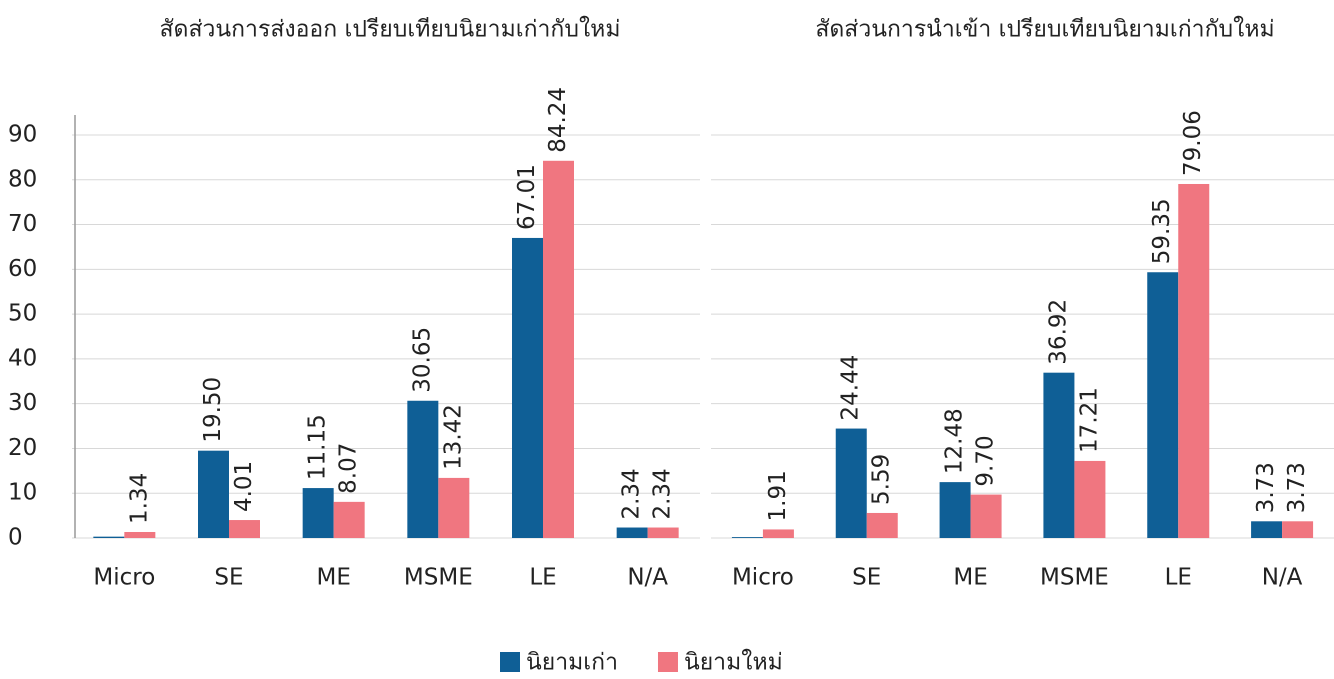 Image resolution: width=1334 pixels, height=679 pixels. What do you see at coordinates (22, 269) in the screenshot?
I see `y-tick-label: 60` at bounding box center [22, 269].